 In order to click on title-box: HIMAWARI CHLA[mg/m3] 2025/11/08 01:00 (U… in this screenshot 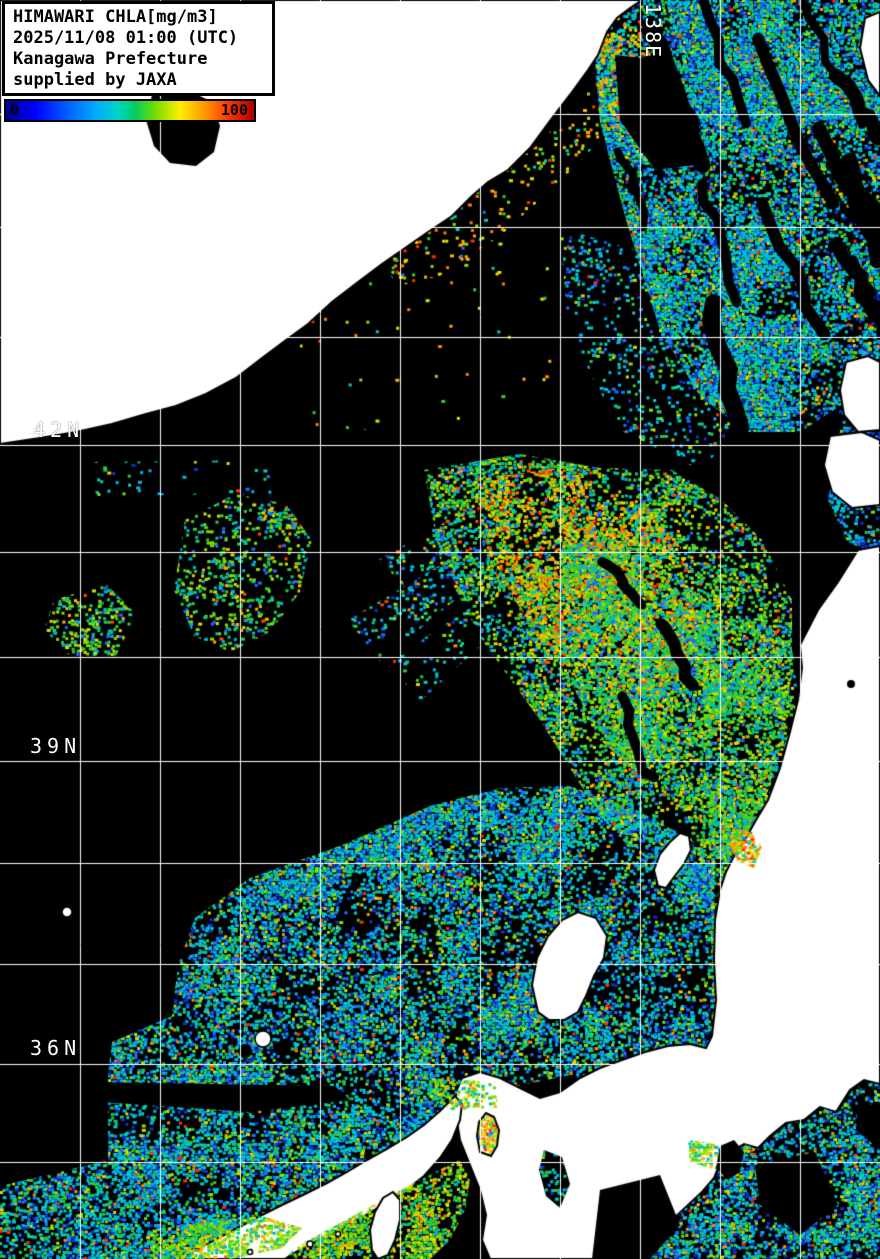, I will do `click(138, 48)`.